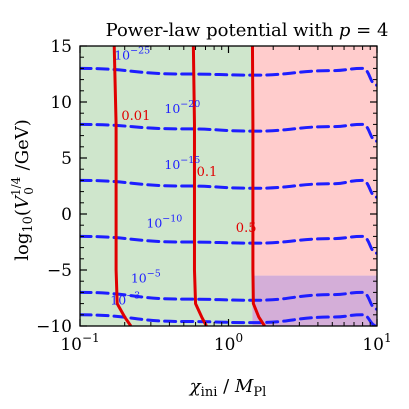 The width and height of the screenshot is (409, 409). Describe the element at coordinates (22, 147) in the screenshot. I see `y-axis-label-rest: /GeV)` at that location.